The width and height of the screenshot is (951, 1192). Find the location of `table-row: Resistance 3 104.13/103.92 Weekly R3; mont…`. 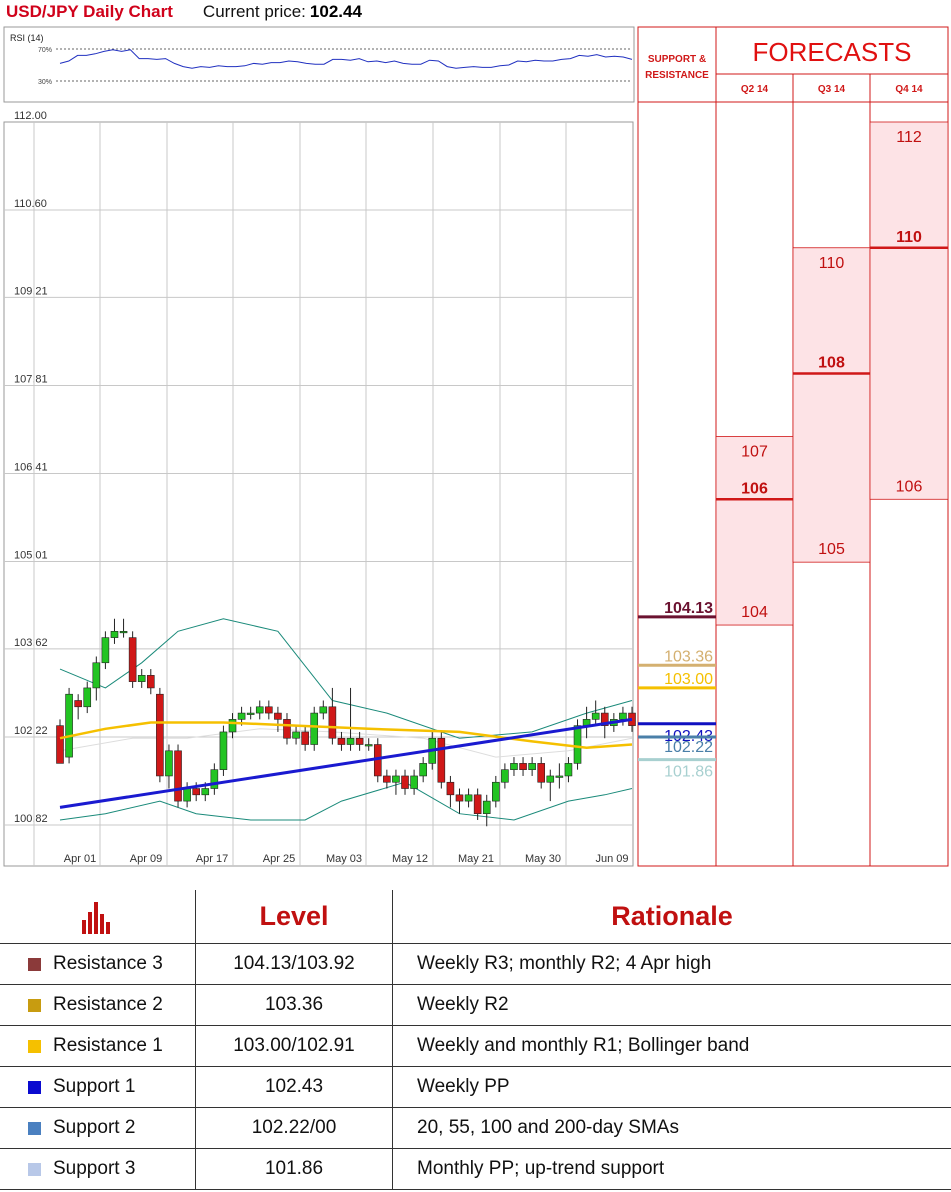

table-row: Resistance 3 104.13/103.92 Weekly R3; mont… is located at coordinates (475, 964).